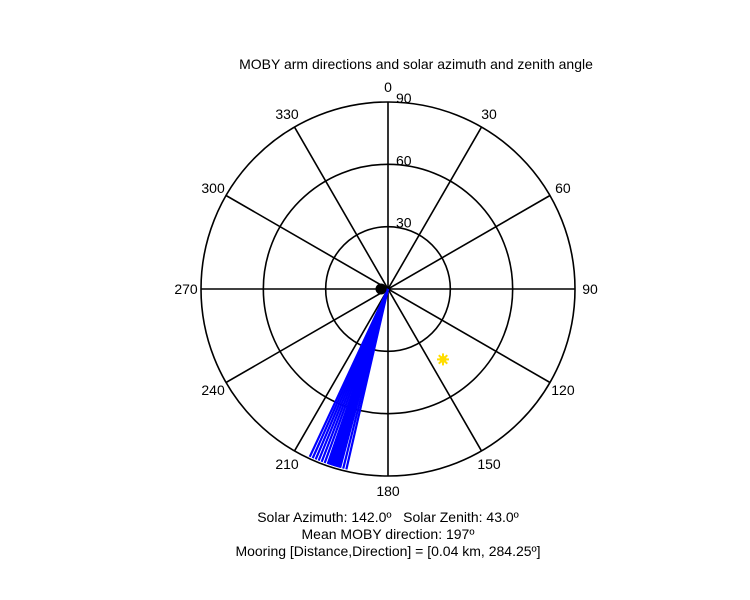 This screenshot has height=600, width=750. I want to click on angle-tick-label-120: 120, so click(563, 390).